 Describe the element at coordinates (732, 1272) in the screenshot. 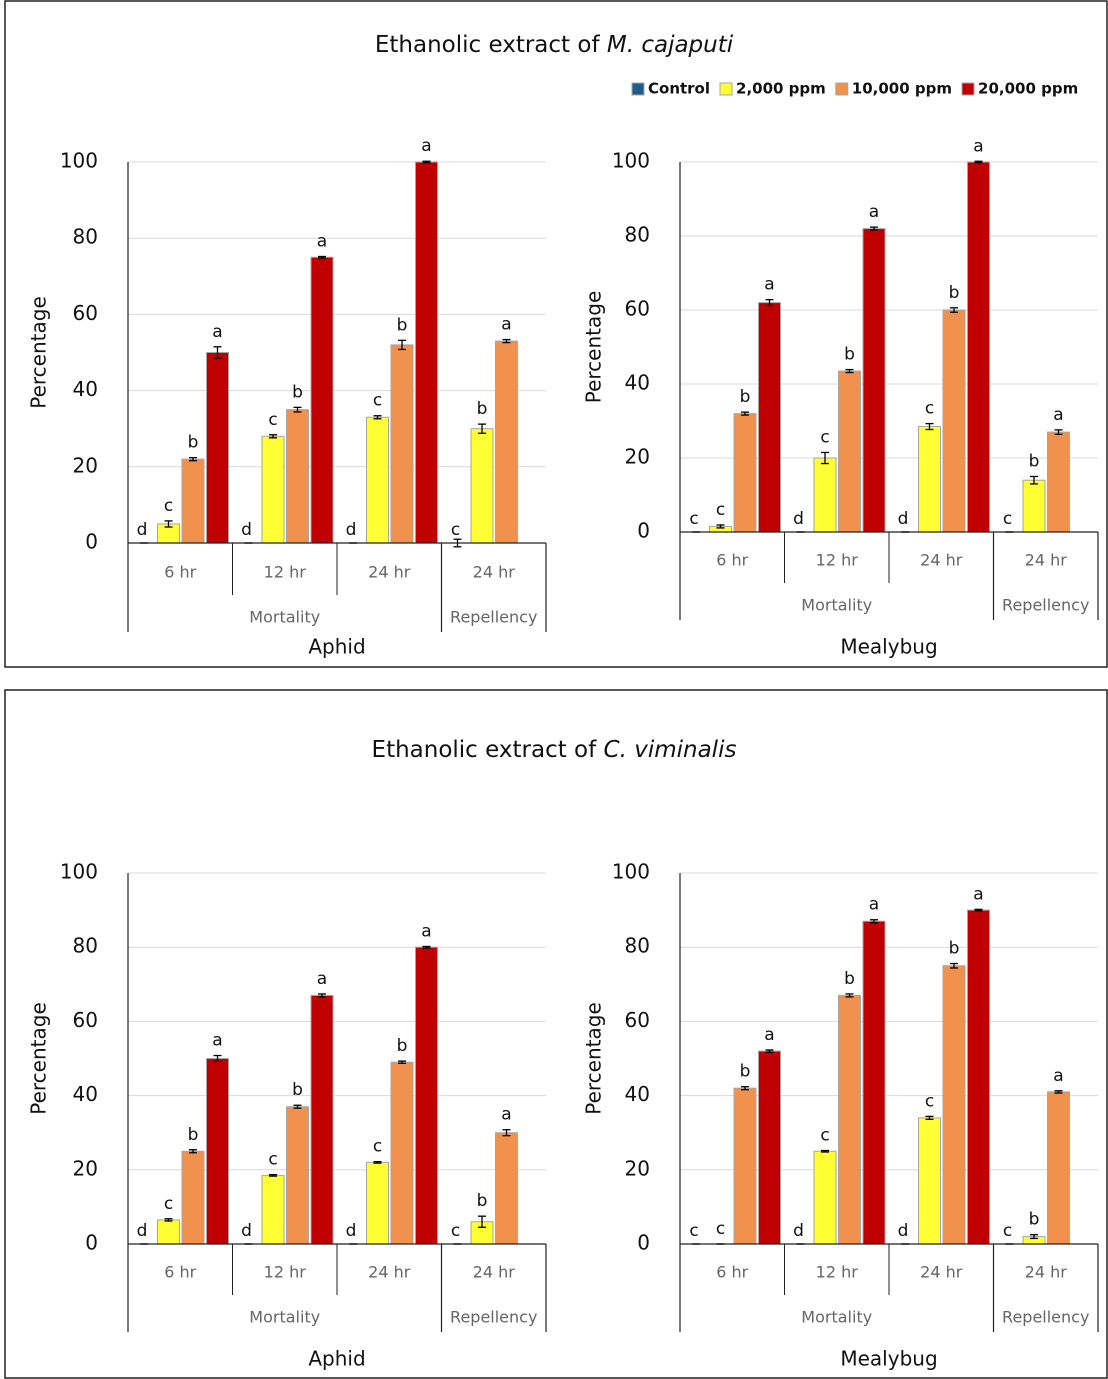

I see `x-tick-label: 6 hr` at that location.